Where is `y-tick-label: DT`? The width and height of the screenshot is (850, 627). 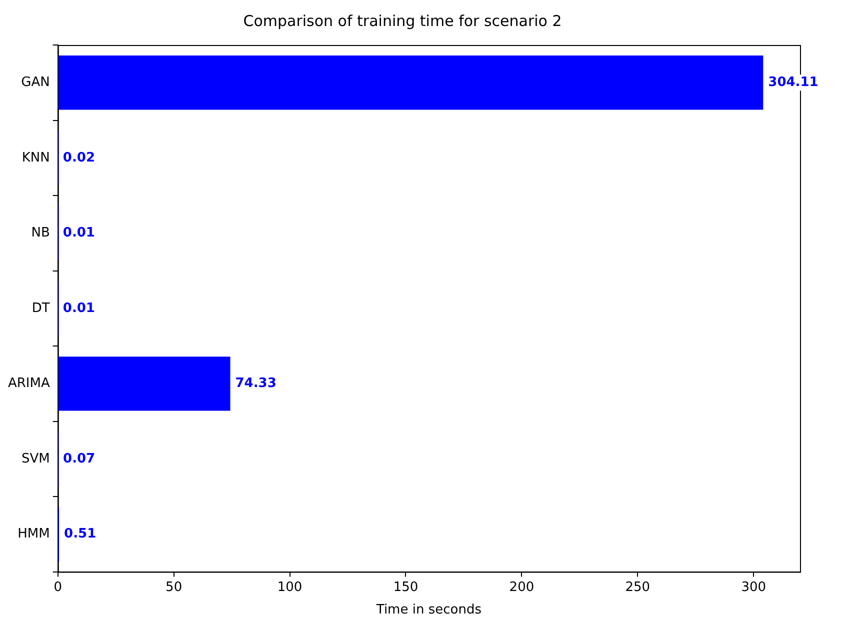 y-tick-label: DT is located at coordinates (41, 308).